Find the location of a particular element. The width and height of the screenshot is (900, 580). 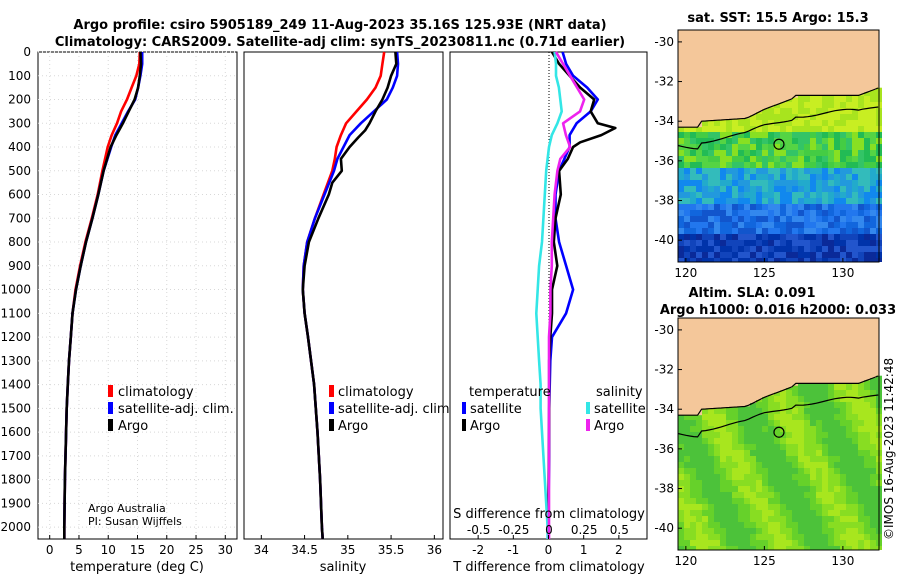

credit-line2: PI: Susan Wijffels is located at coordinates (135, 521).